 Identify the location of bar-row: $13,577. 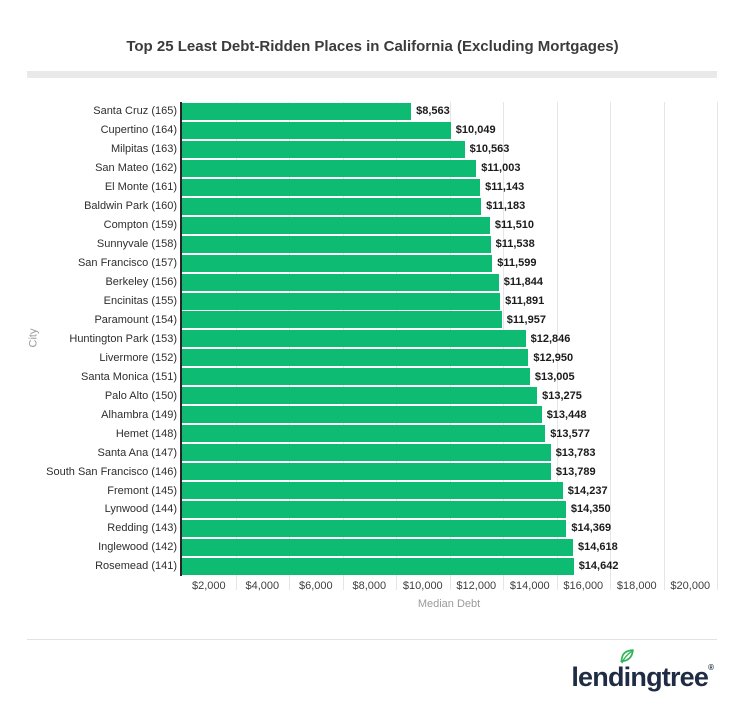
(458, 433).